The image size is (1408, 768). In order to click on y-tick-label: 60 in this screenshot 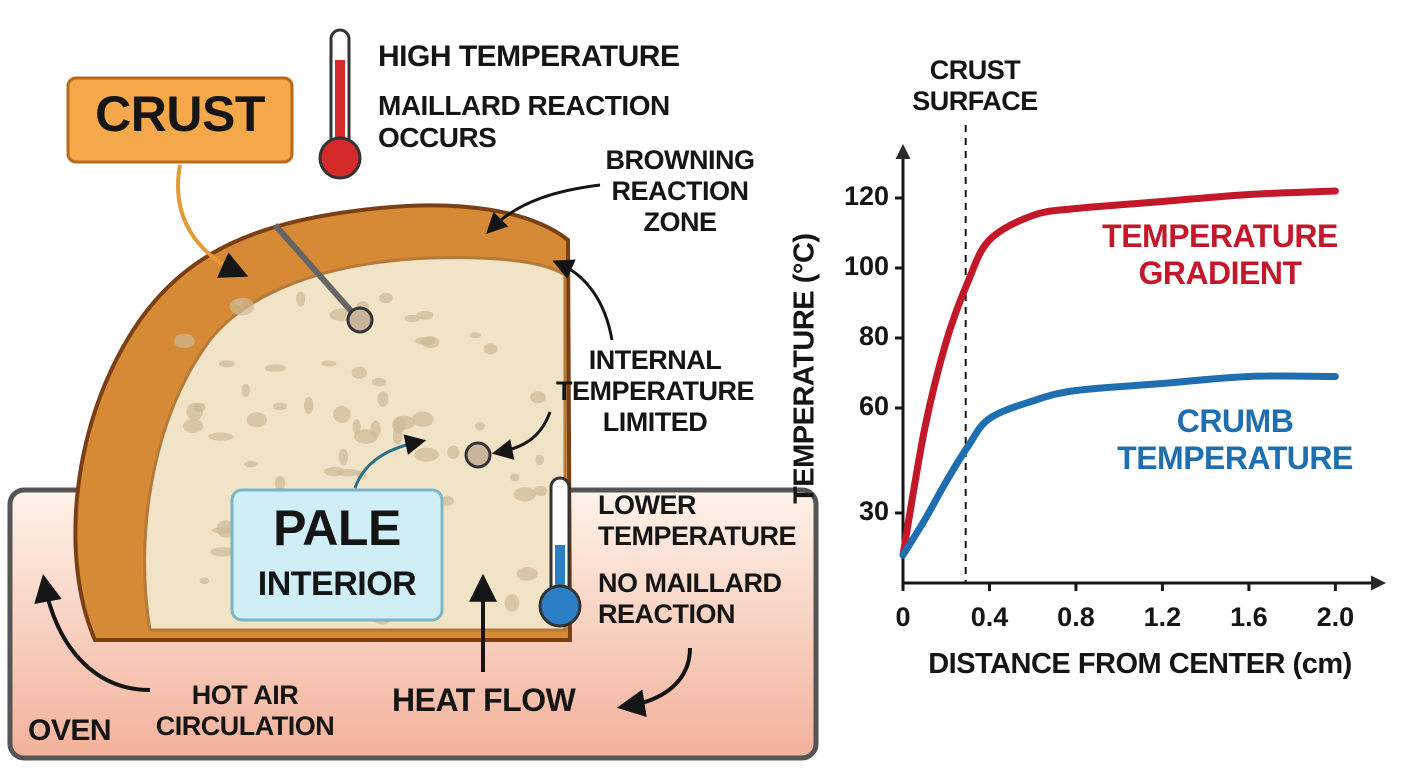, I will do `click(874, 406)`.